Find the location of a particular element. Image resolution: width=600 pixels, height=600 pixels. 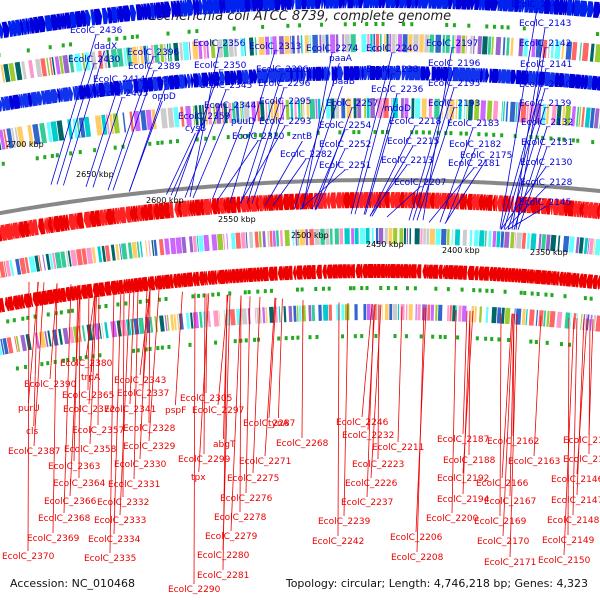

gene-label: EcolC_2195 is located at coordinates (454, 84).